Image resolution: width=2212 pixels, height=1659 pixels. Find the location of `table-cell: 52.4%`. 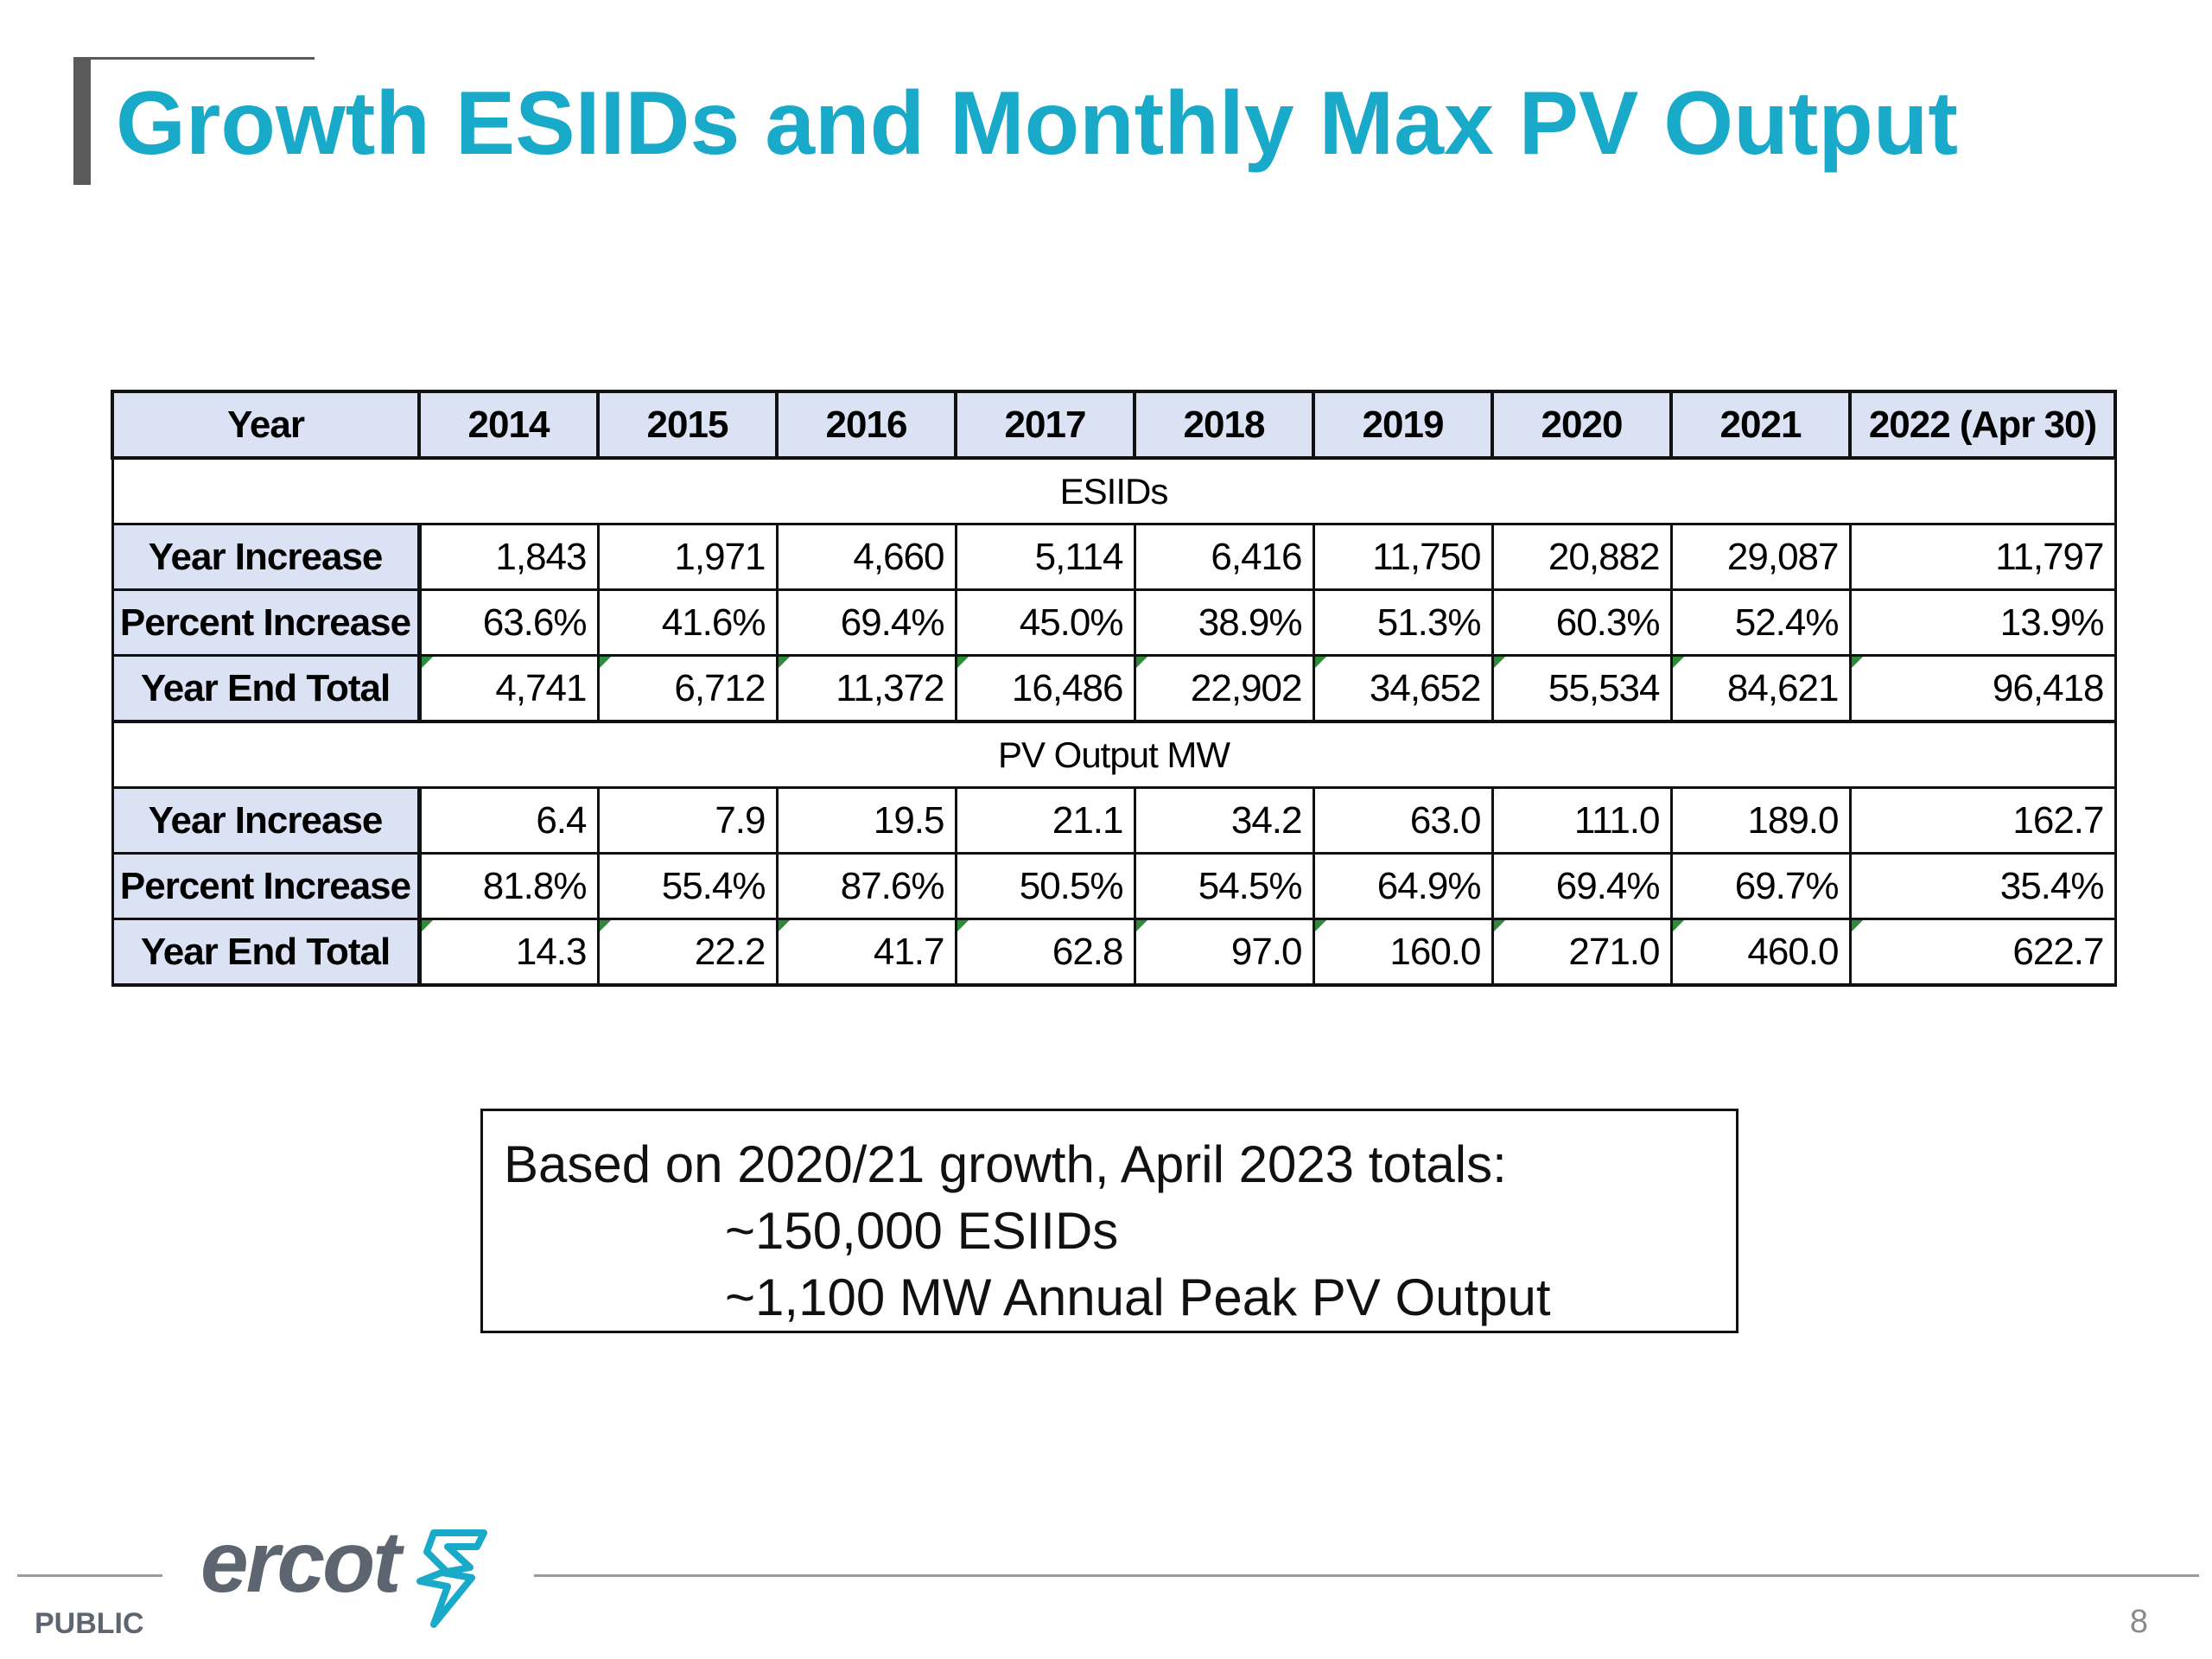

table-cell: 52.4% is located at coordinates (1760, 622).